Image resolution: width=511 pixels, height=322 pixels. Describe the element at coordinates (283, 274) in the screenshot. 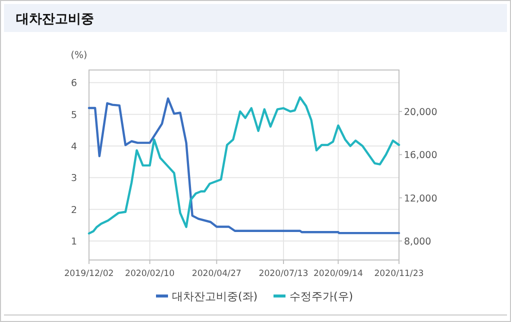

I see `x-tick-label: 2020/07/13` at that location.